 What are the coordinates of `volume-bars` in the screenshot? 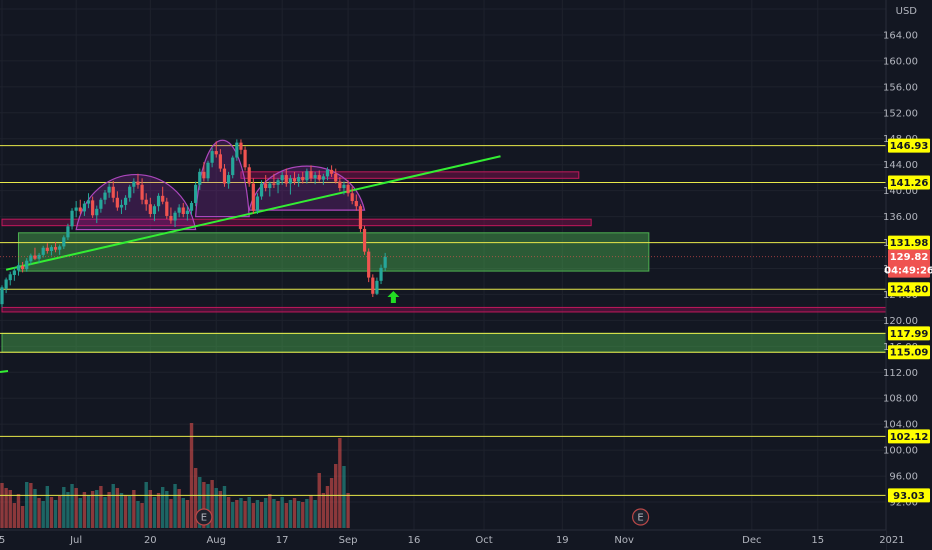 It's located at (175, 475).